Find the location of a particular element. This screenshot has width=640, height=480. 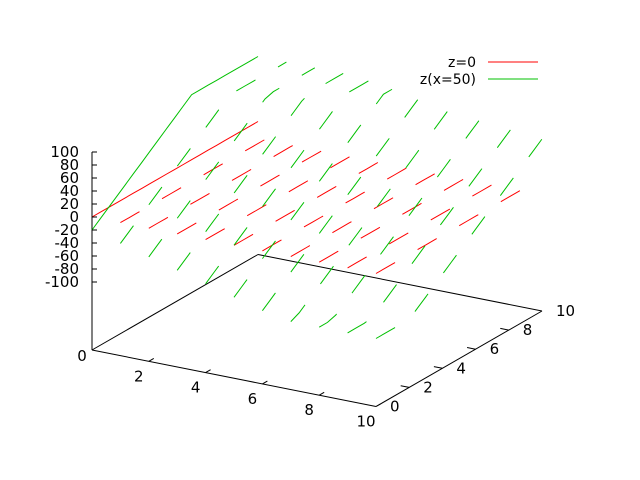

x-tick-label: 10 is located at coordinates (365, 422).